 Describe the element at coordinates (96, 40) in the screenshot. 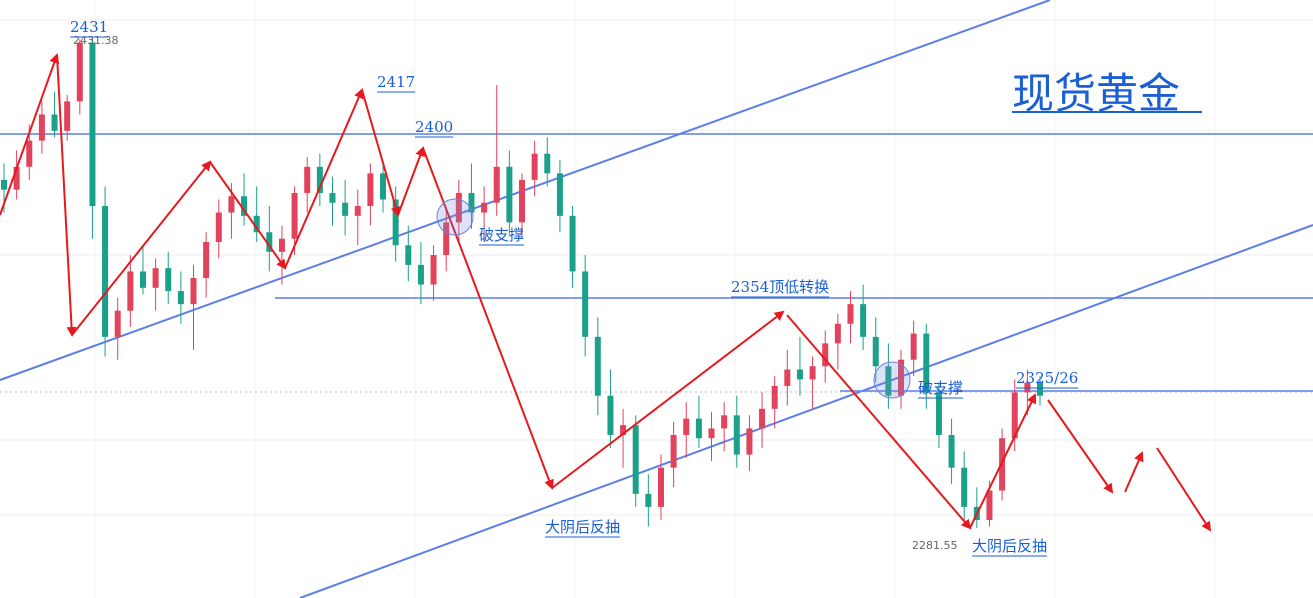

I see `label-2431-38: 2431.38` at that location.